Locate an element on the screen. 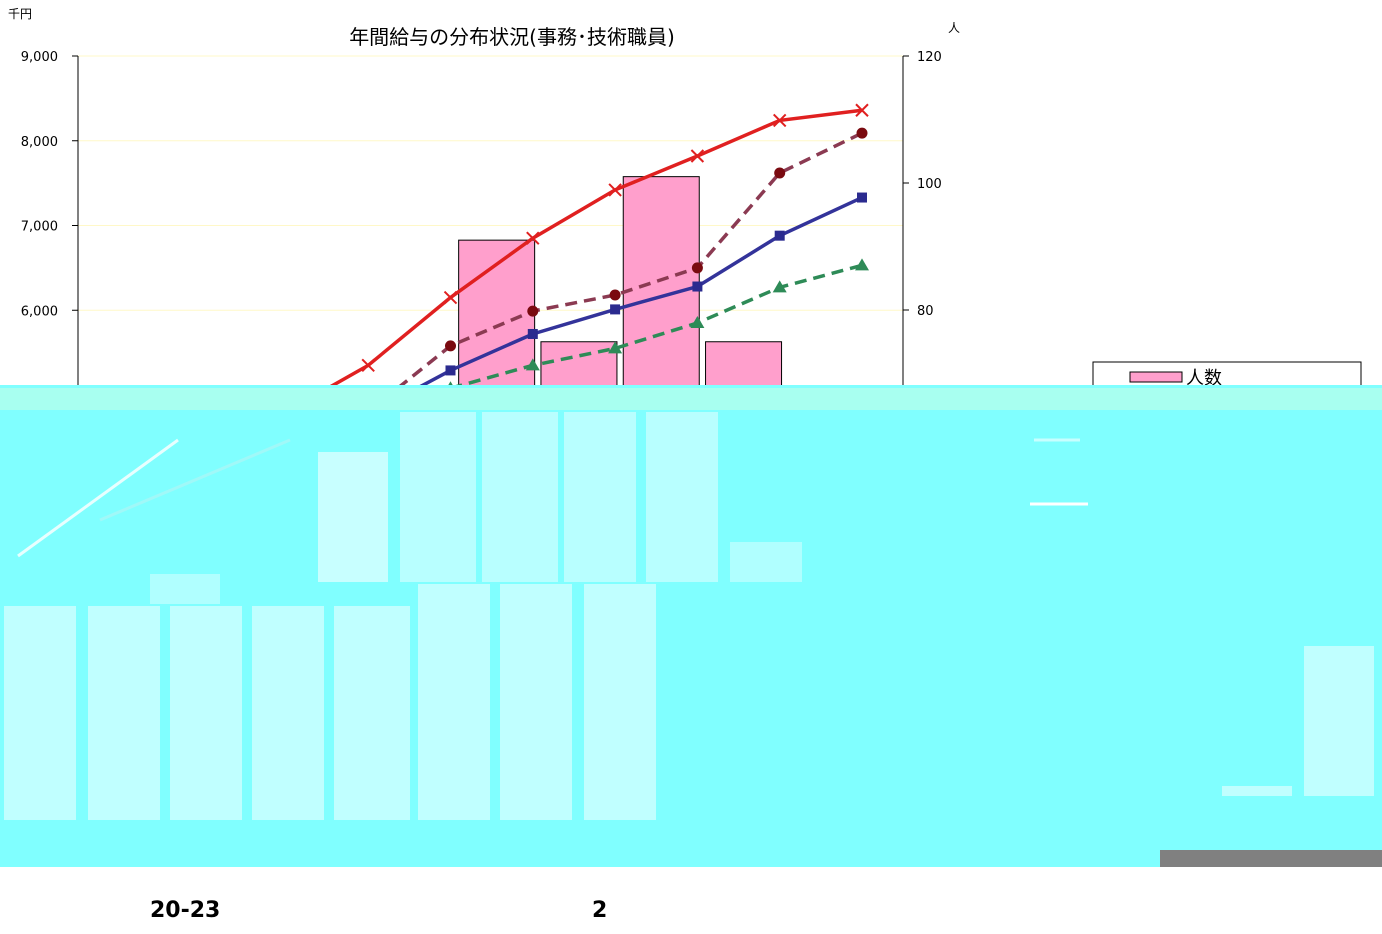 The width and height of the screenshot is (1382, 934). artifact-gray-bar is located at coordinates (1271, 858).